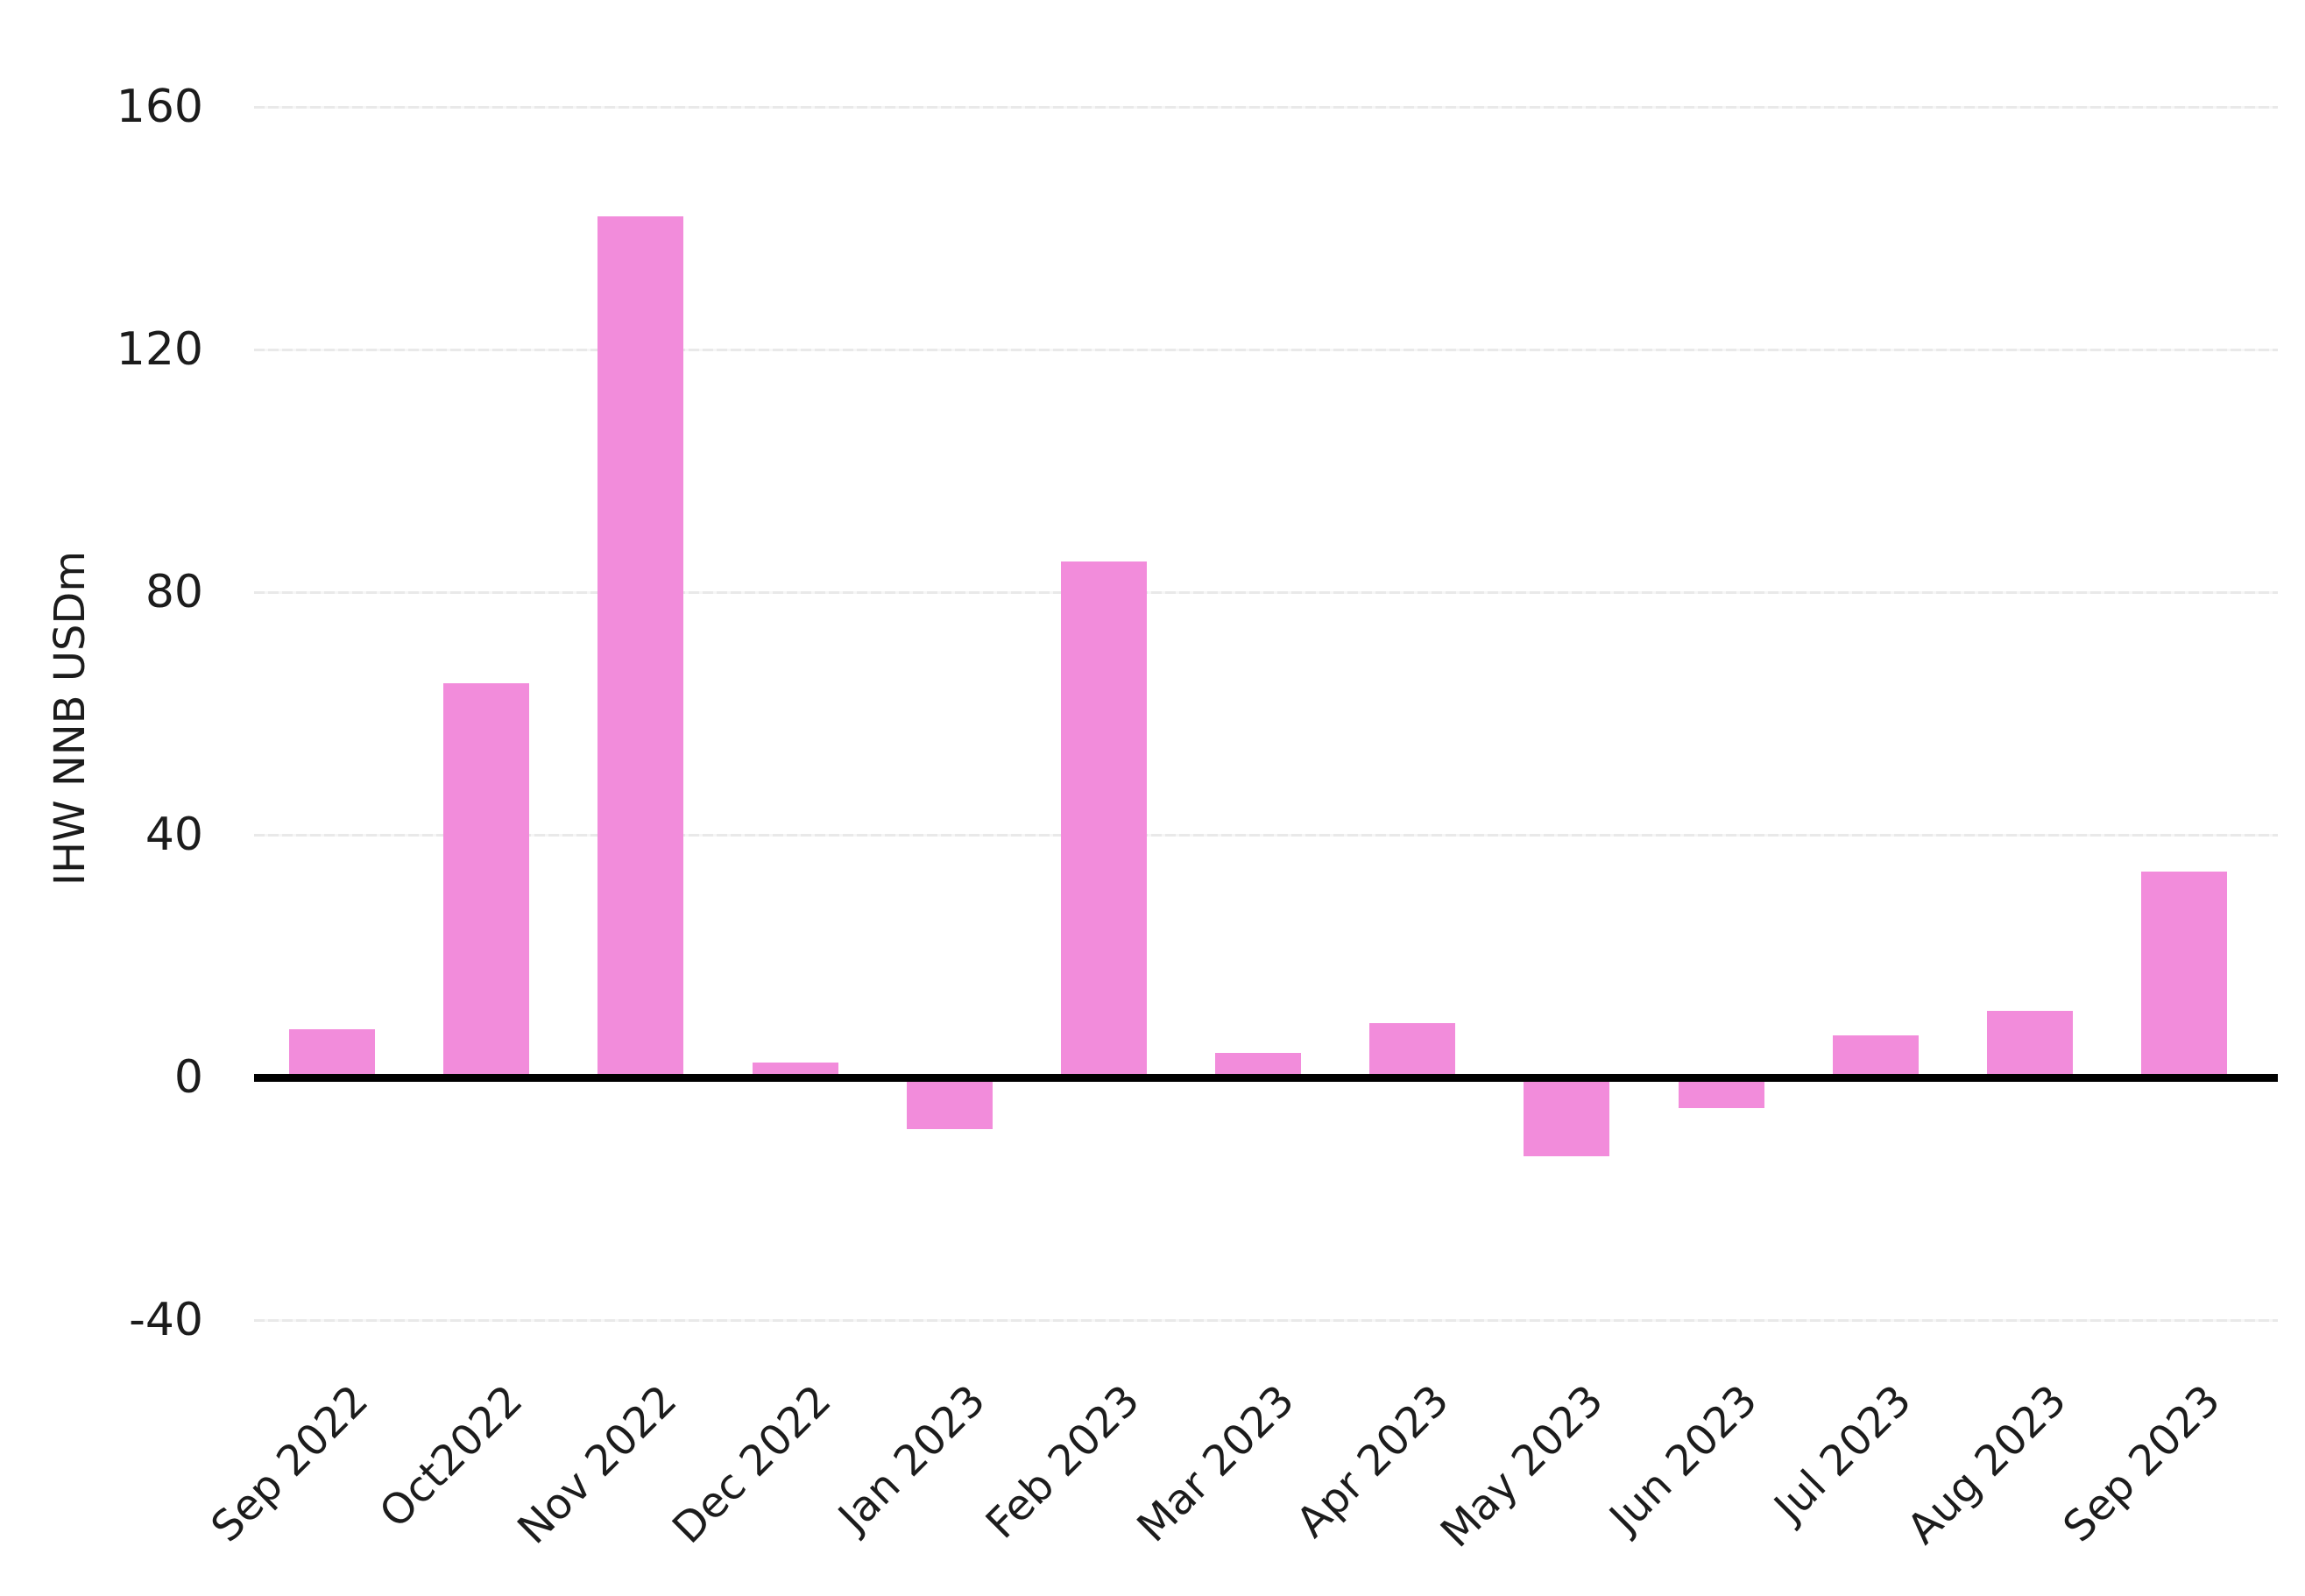 The width and height of the screenshot is (2305, 1596). Describe the element at coordinates (795, 1069) in the screenshot. I see `bar-dec-2022` at that location.